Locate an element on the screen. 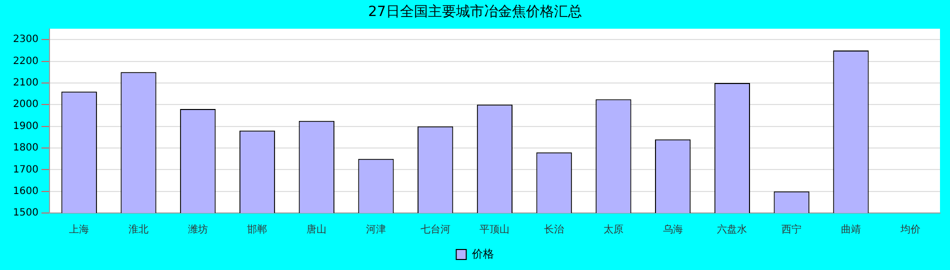 Image resolution: width=950 pixels, height=270 pixels. y-tick-label: 2000 is located at coordinates (25, 104).